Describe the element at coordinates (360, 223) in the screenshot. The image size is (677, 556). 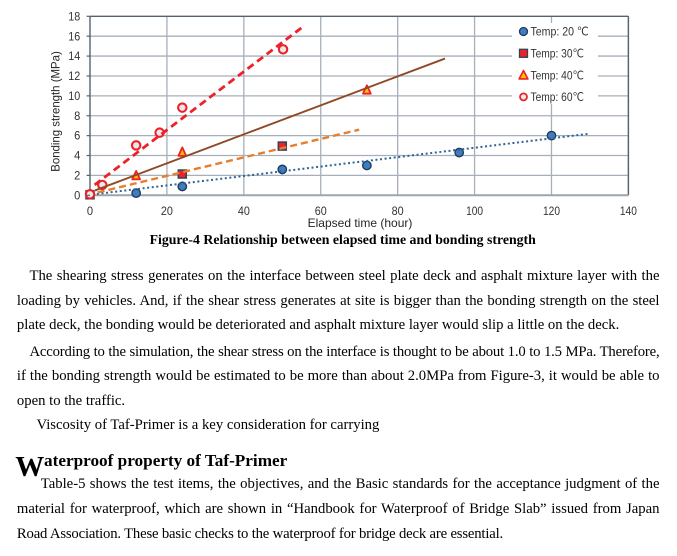
I see `svg-text: Elapsed time (hour)` at that location.